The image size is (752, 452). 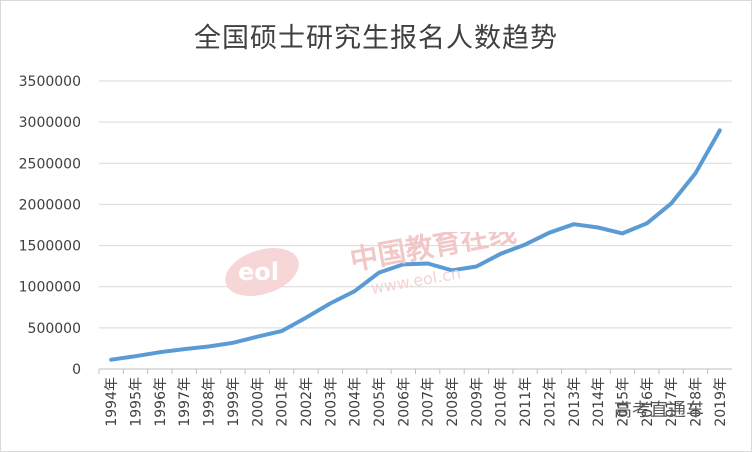 What do you see at coordinates (672, 402) in the screenshot?
I see `x-tick-label: 2017年` at bounding box center [672, 402].